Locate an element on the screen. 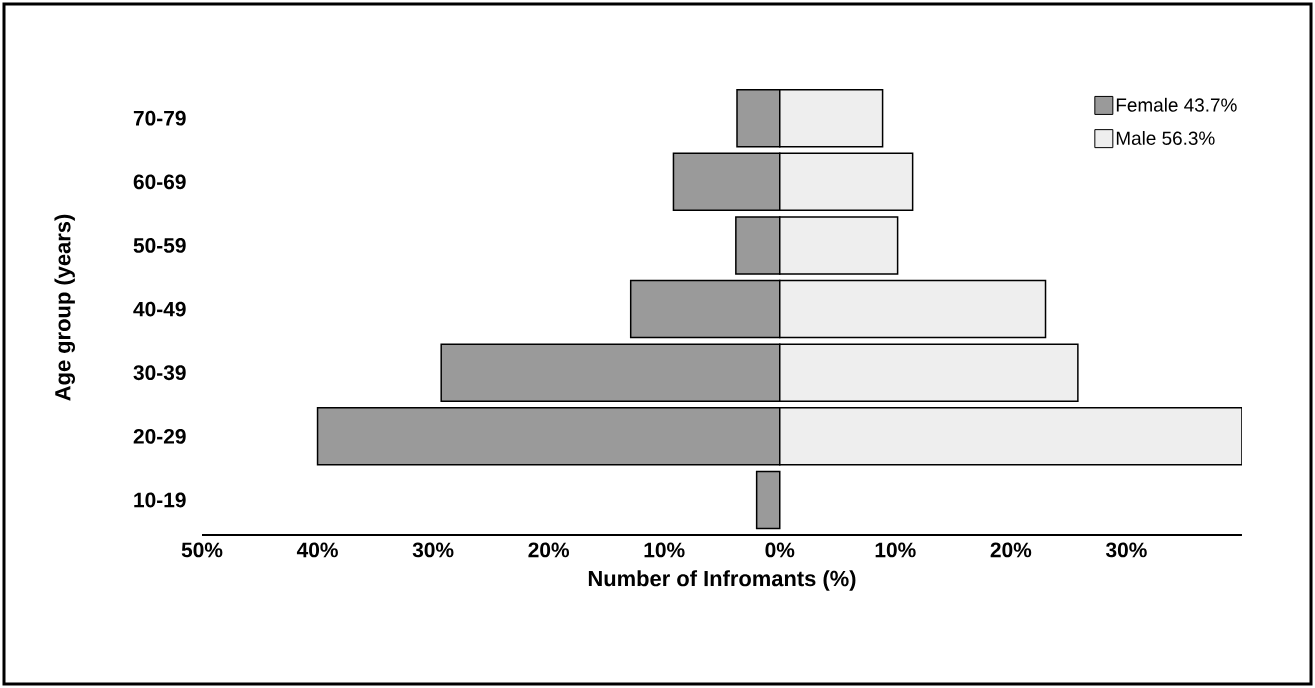  y-tick-label: 20-29 is located at coordinates (159, 436).